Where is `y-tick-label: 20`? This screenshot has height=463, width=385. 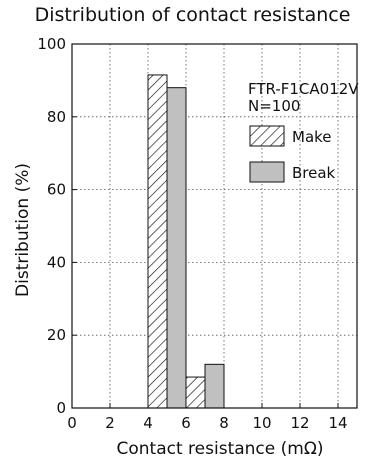 y-tick-label: 20 is located at coordinates (56, 335).